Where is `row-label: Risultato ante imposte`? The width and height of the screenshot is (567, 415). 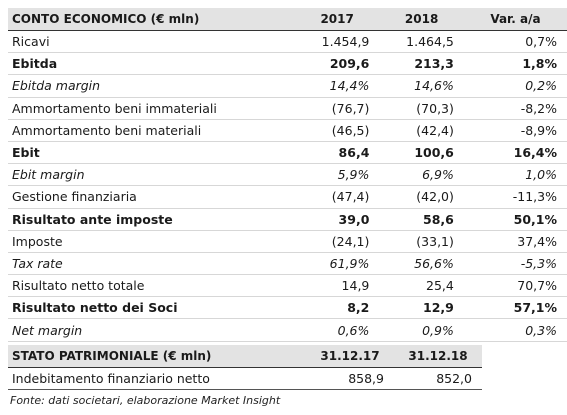
row-label: Risultato ante imposte is located at coordinates (151, 219).